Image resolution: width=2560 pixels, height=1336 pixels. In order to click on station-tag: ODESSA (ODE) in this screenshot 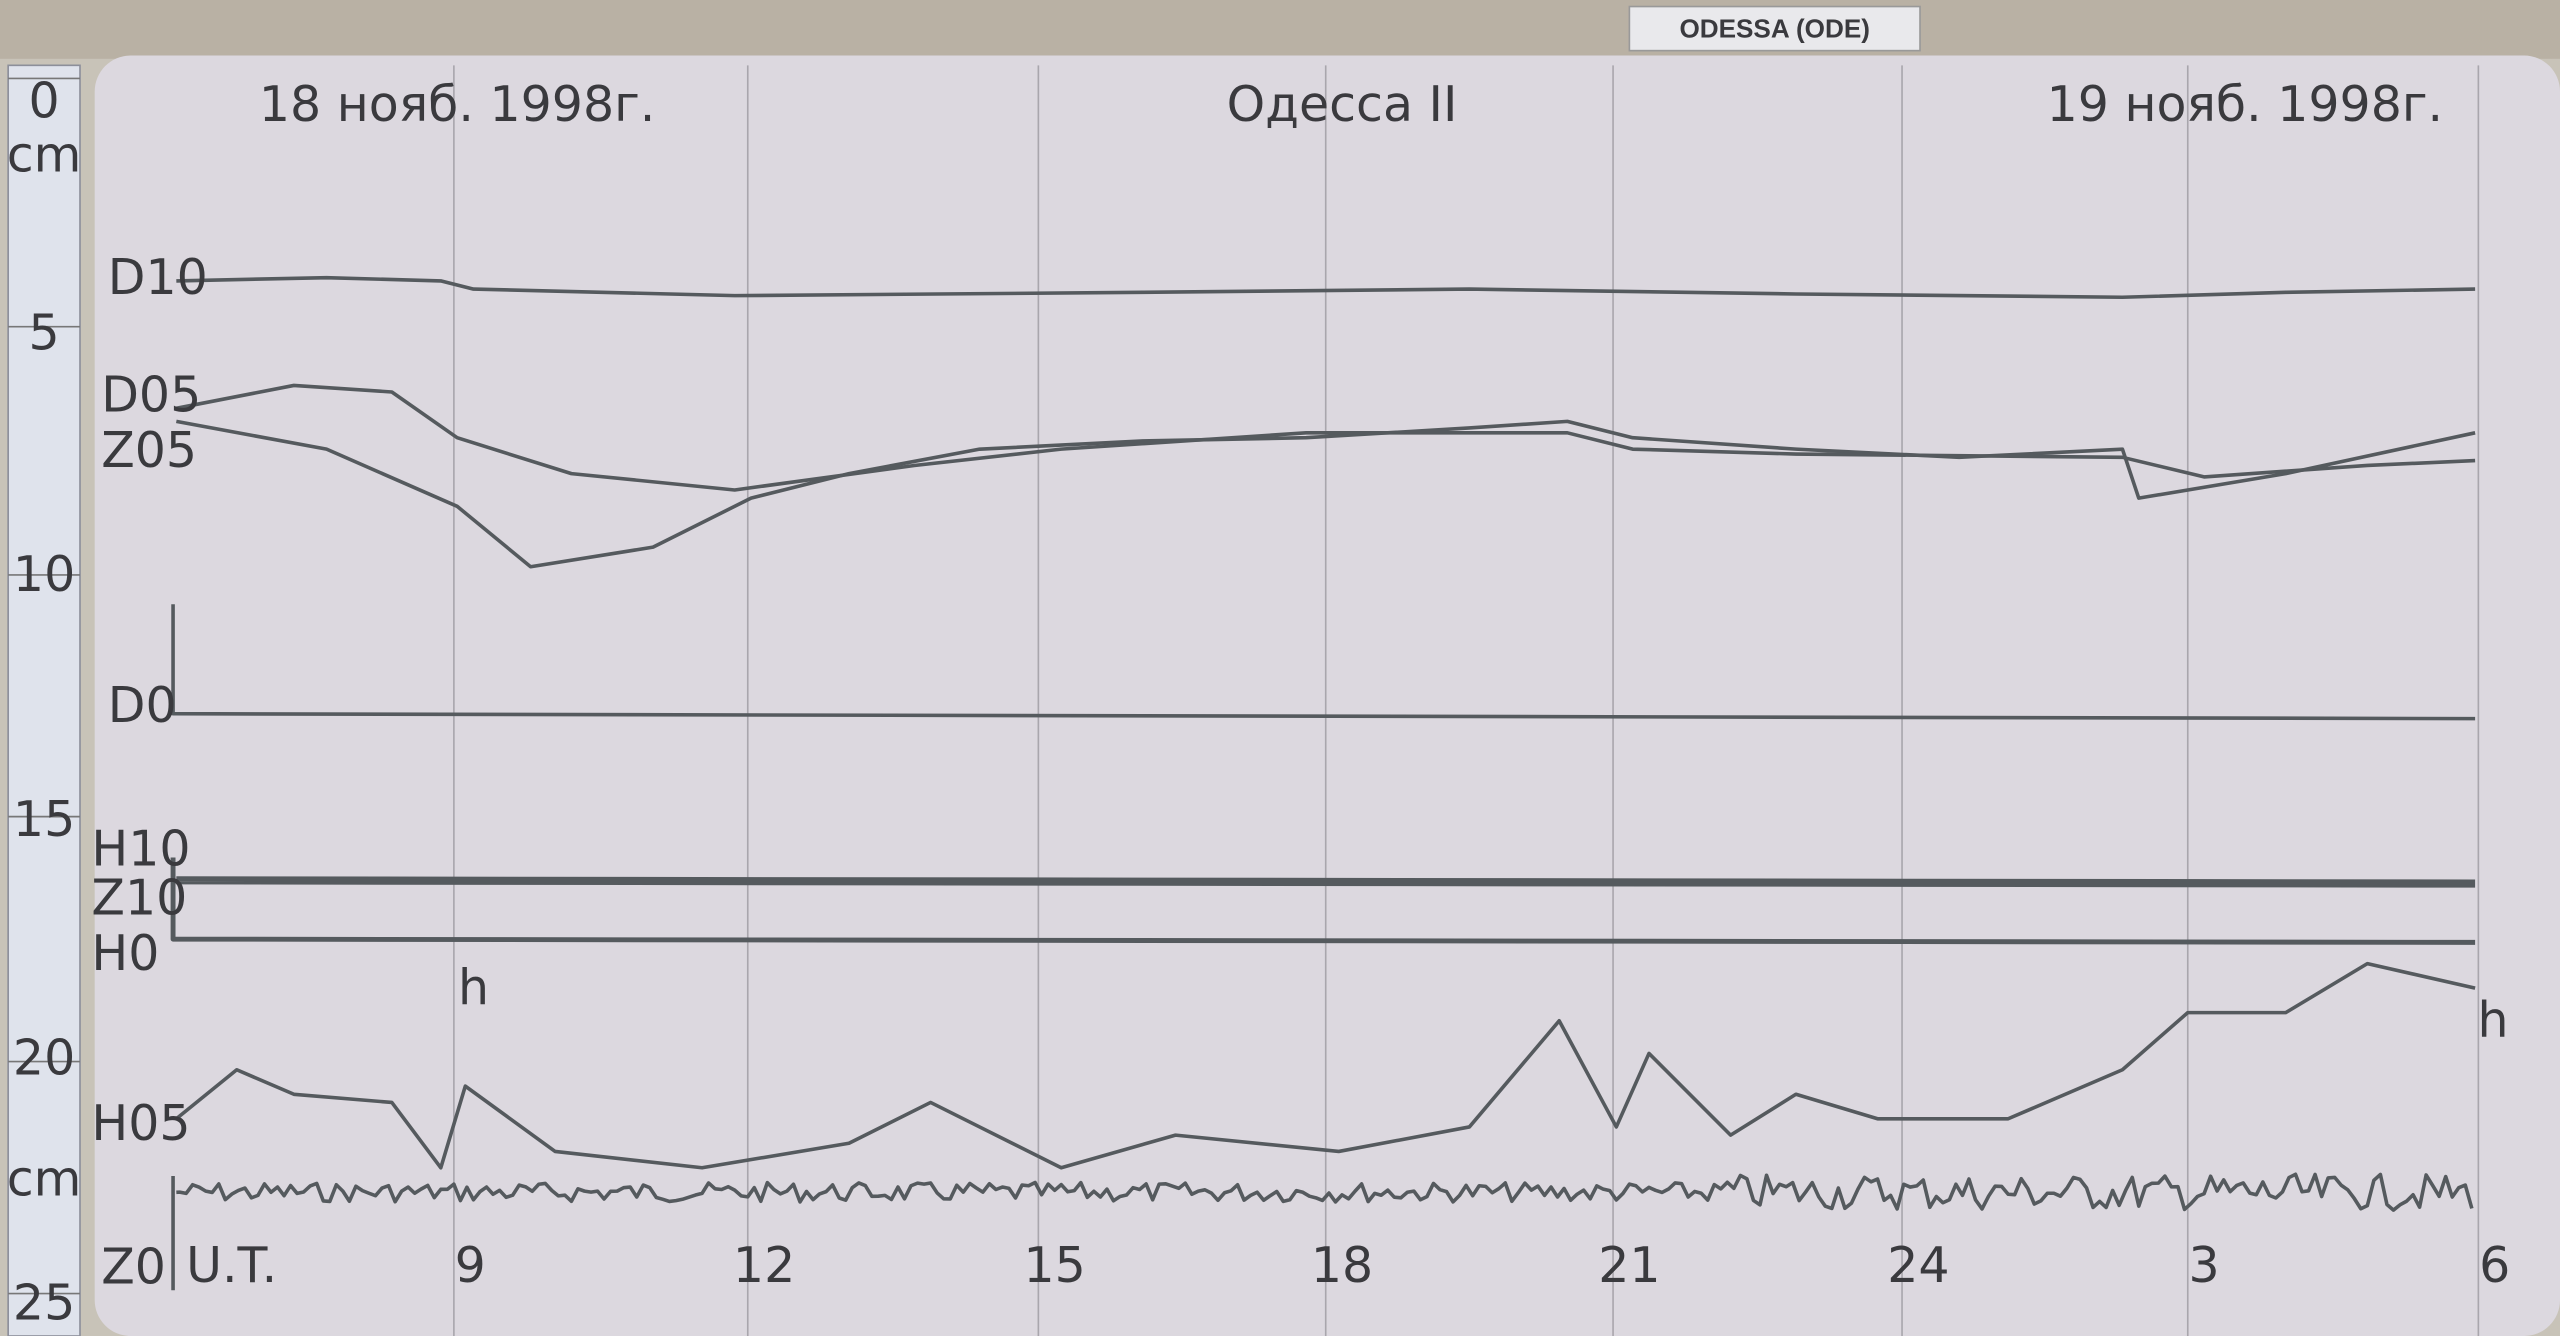, I will do `click(1774, 29)`.